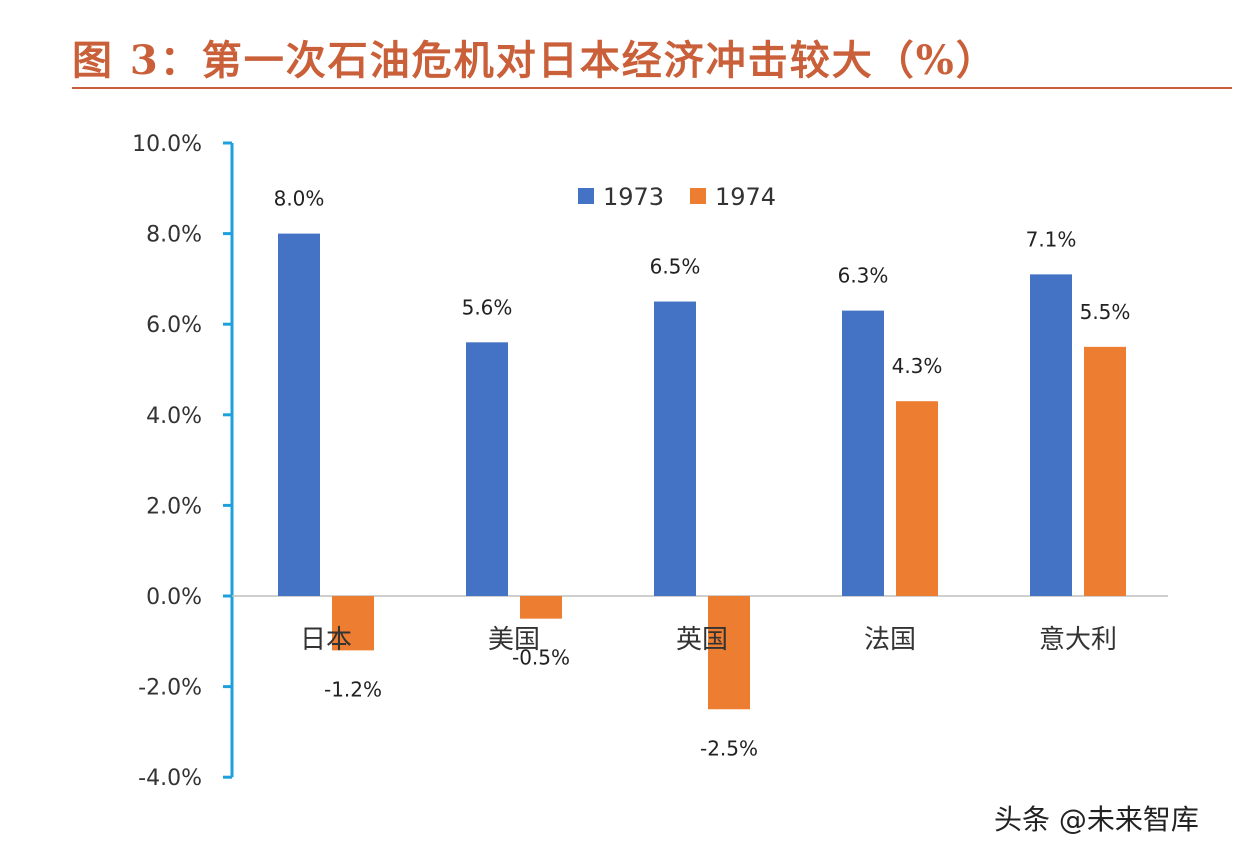 The height and width of the screenshot is (856, 1248). What do you see at coordinates (353, 689) in the screenshot?
I see `data-label: -1.2%` at bounding box center [353, 689].